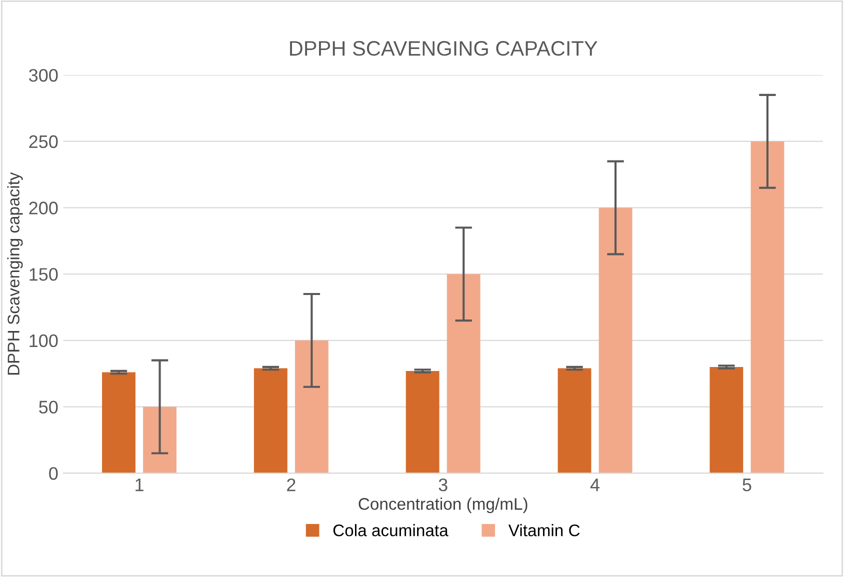 Image resolution: width=844 pixels, height=577 pixels. What do you see at coordinates (53, 473) in the screenshot?
I see `y-tick-label: 0` at bounding box center [53, 473].